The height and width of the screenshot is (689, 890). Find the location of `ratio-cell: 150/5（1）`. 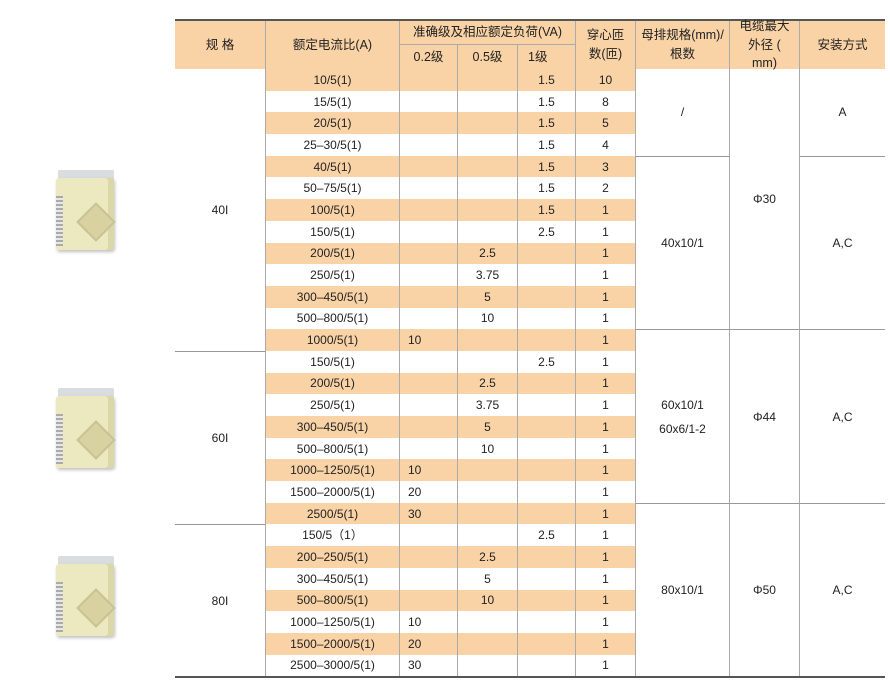

ratio-cell: 150/5（1） is located at coordinates (332, 535).